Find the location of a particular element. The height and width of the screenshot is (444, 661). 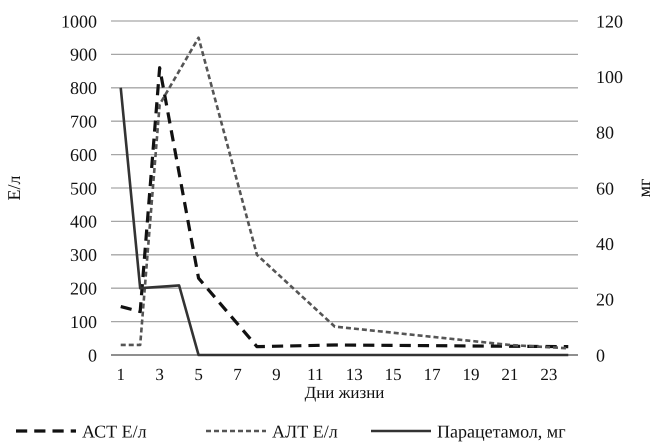

legend-label: АСТ Е/л is located at coordinates (114, 431).